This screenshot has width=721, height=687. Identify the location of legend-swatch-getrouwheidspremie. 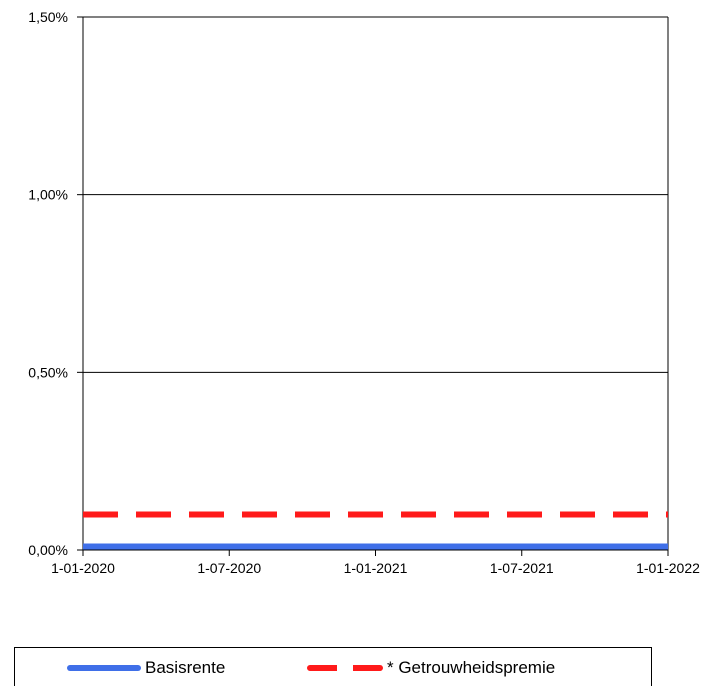
(345, 667).